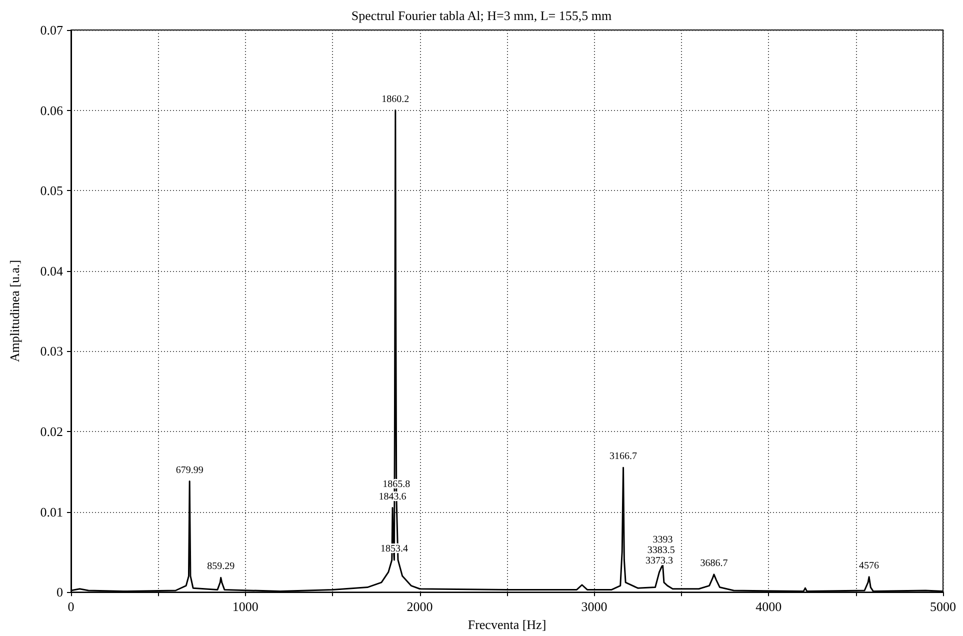 Image resolution: width=963 pixels, height=636 pixels. Describe the element at coordinates (71, 606) in the screenshot. I see `x-tick-label: 0` at that location.